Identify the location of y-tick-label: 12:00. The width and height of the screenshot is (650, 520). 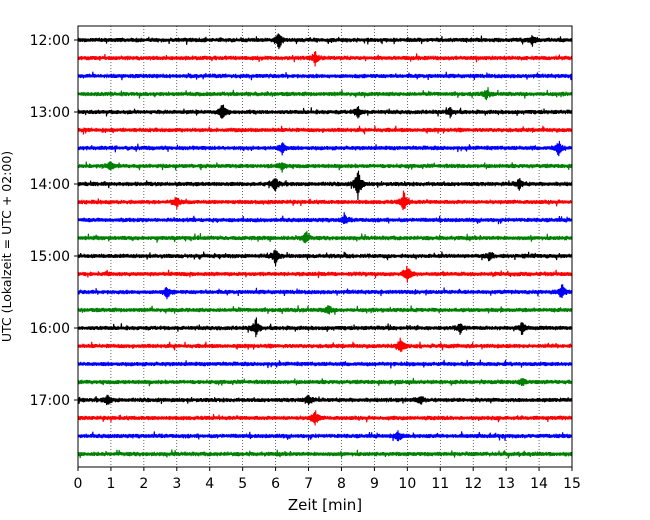
(50, 41).